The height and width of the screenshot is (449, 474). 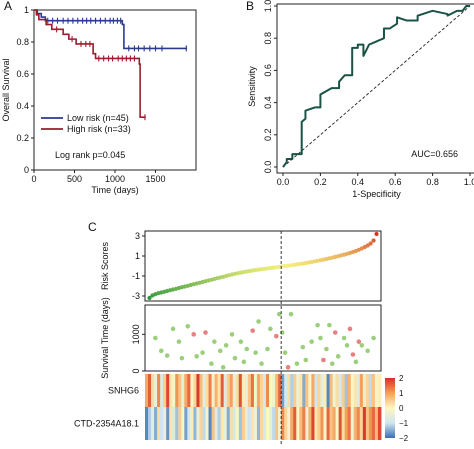 I want to click on y-tick-label: 0, so click(x=26, y=170).